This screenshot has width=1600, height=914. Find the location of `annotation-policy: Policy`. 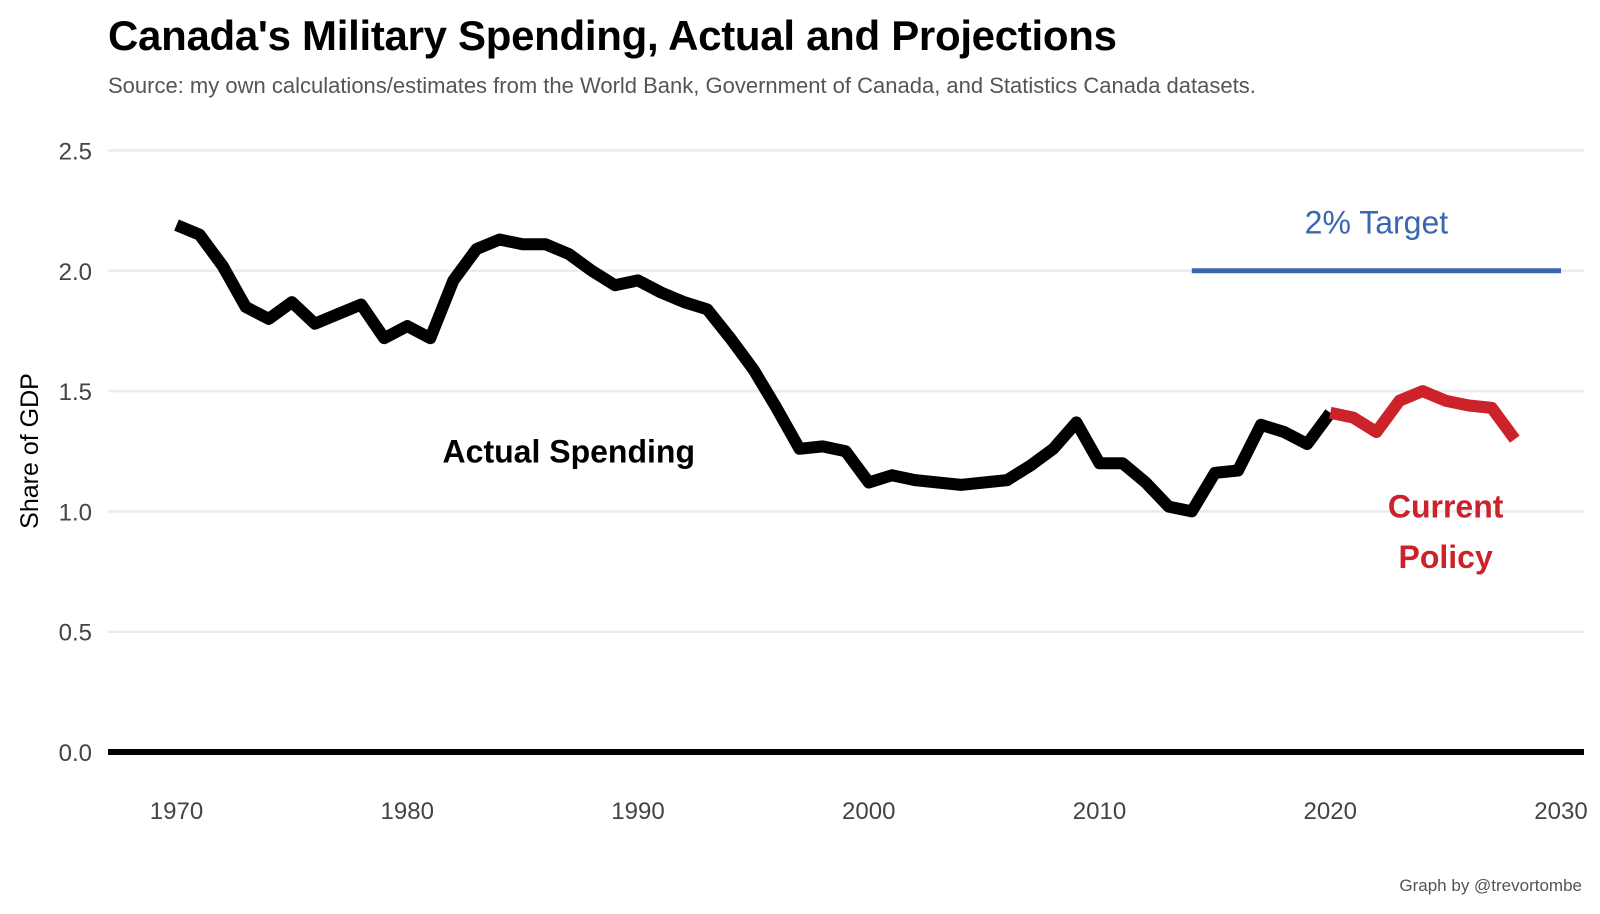

annotation-policy: Policy is located at coordinates (1445, 557).